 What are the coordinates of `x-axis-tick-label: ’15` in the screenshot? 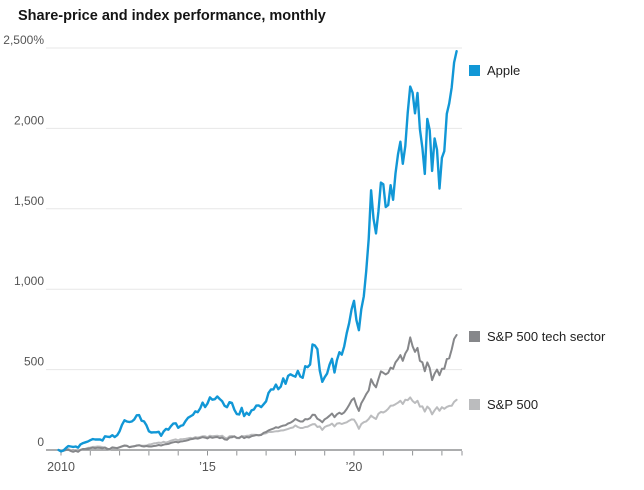 It's located at (207, 467).